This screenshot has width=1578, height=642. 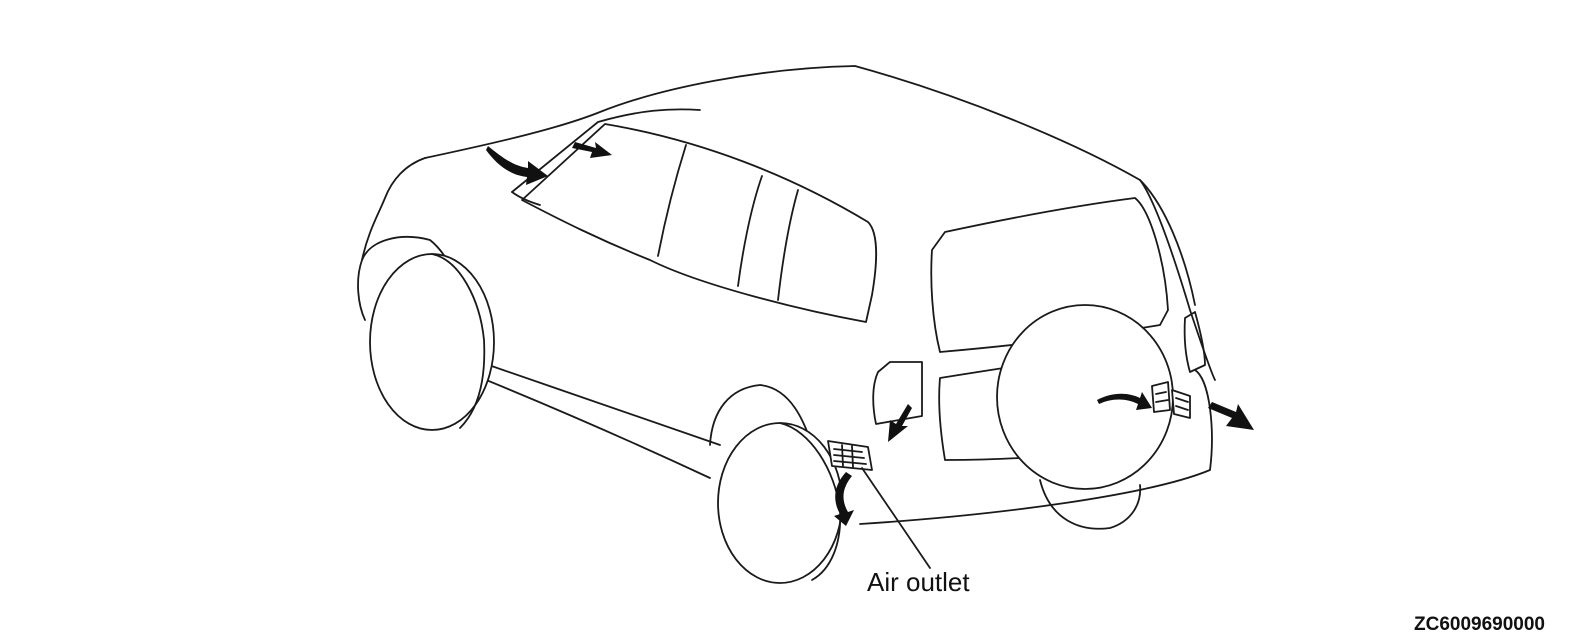 I want to click on air-outlet-callout: Air outlet, so click(x=916, y=532).